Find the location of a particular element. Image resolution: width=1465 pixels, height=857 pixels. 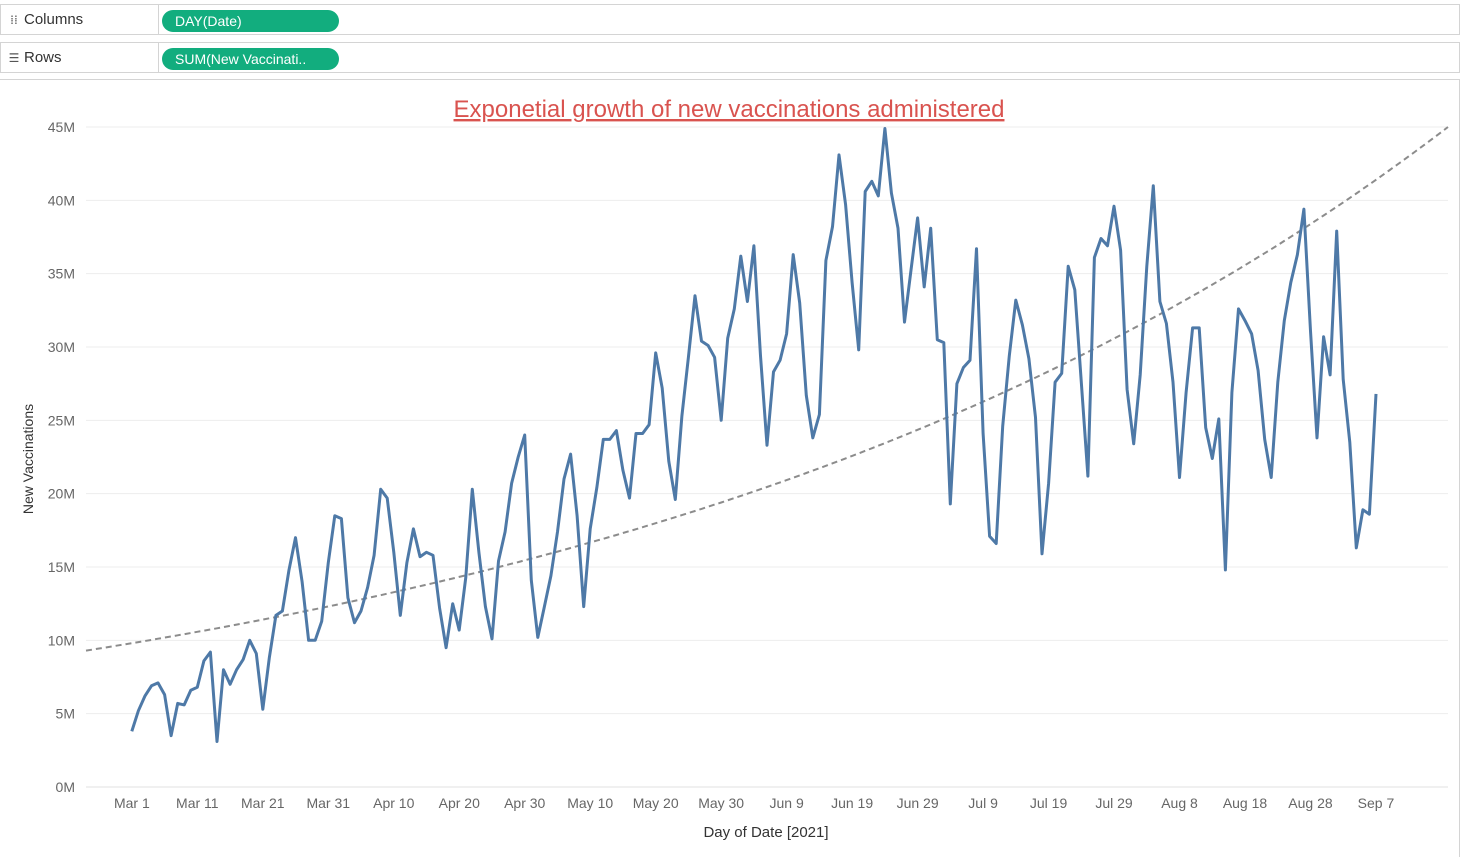

y-tick-label: 40M is located at coordinates (61, 200).